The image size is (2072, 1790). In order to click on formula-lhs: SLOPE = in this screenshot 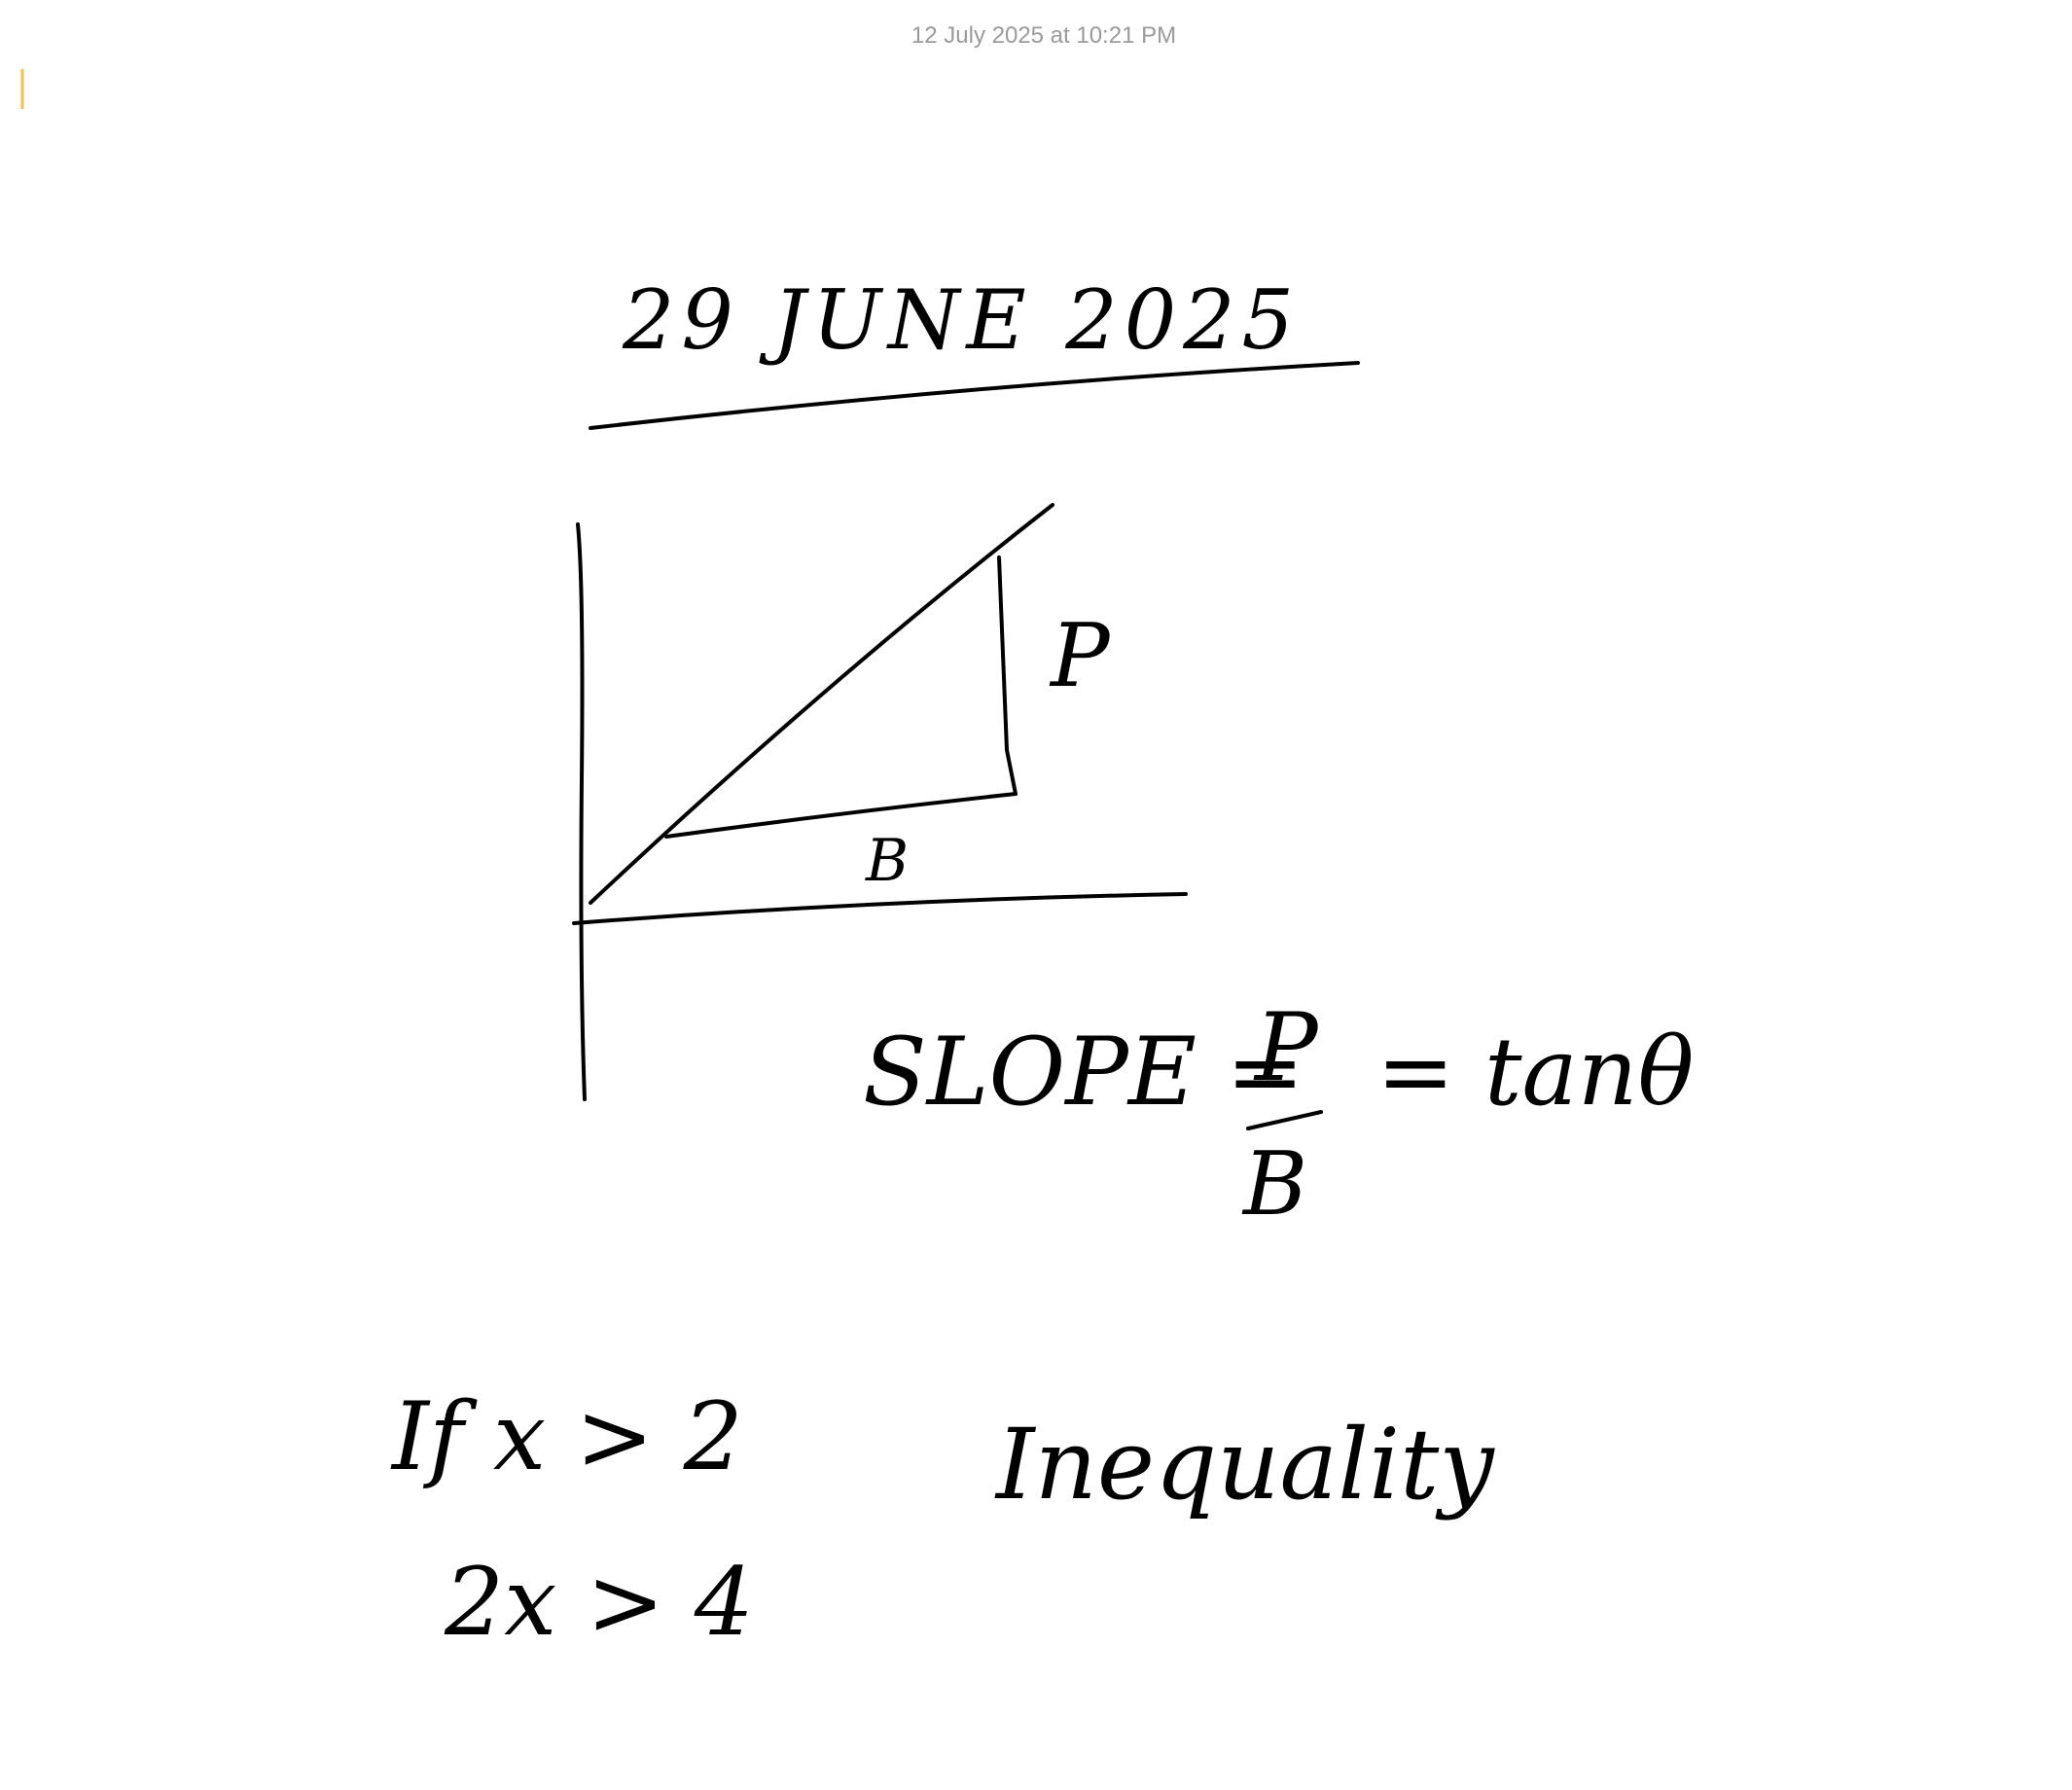, I will do `click(1084, 1072)`.